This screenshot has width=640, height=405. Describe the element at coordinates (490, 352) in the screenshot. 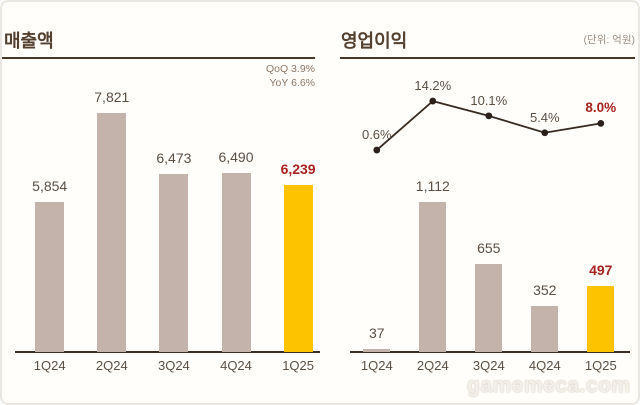

I see `operating-profit-x-axis` at that location.